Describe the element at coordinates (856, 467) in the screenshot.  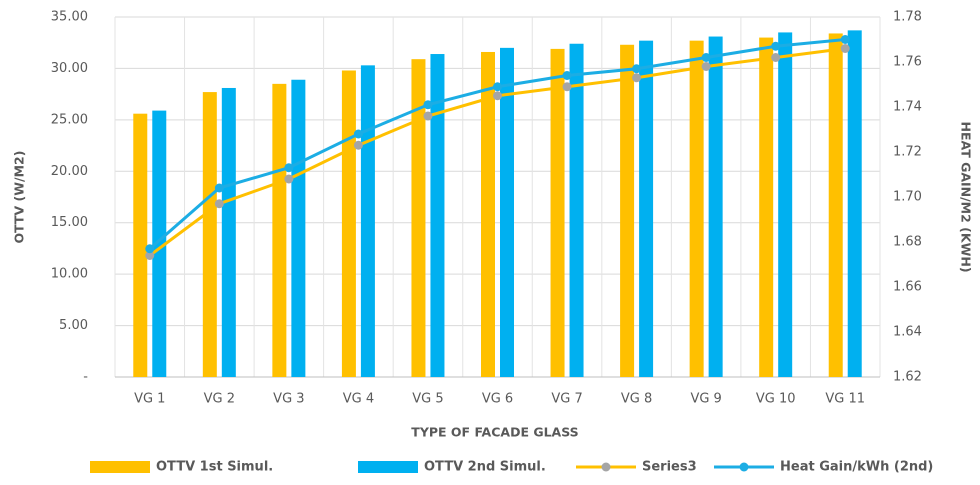
I see `legend-label: Heat Gain/kWh (2nd)` at that location.